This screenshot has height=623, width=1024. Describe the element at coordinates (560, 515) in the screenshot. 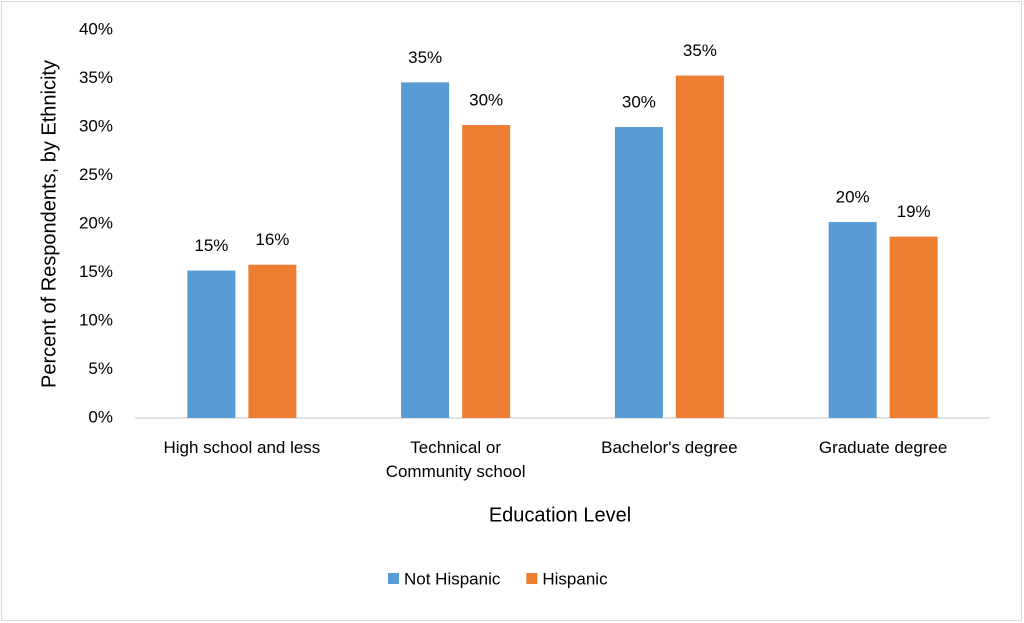

I see `x-axis-title: Education Level` at that location.